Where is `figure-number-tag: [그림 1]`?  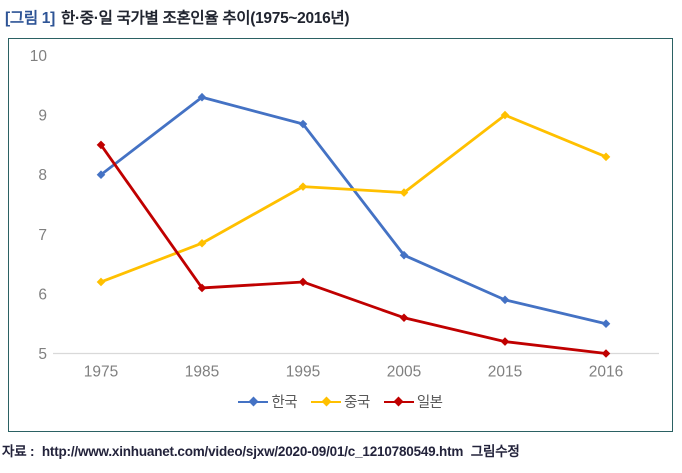
figure-number-tag: [그림 1] is located at coordinates (30, 18).